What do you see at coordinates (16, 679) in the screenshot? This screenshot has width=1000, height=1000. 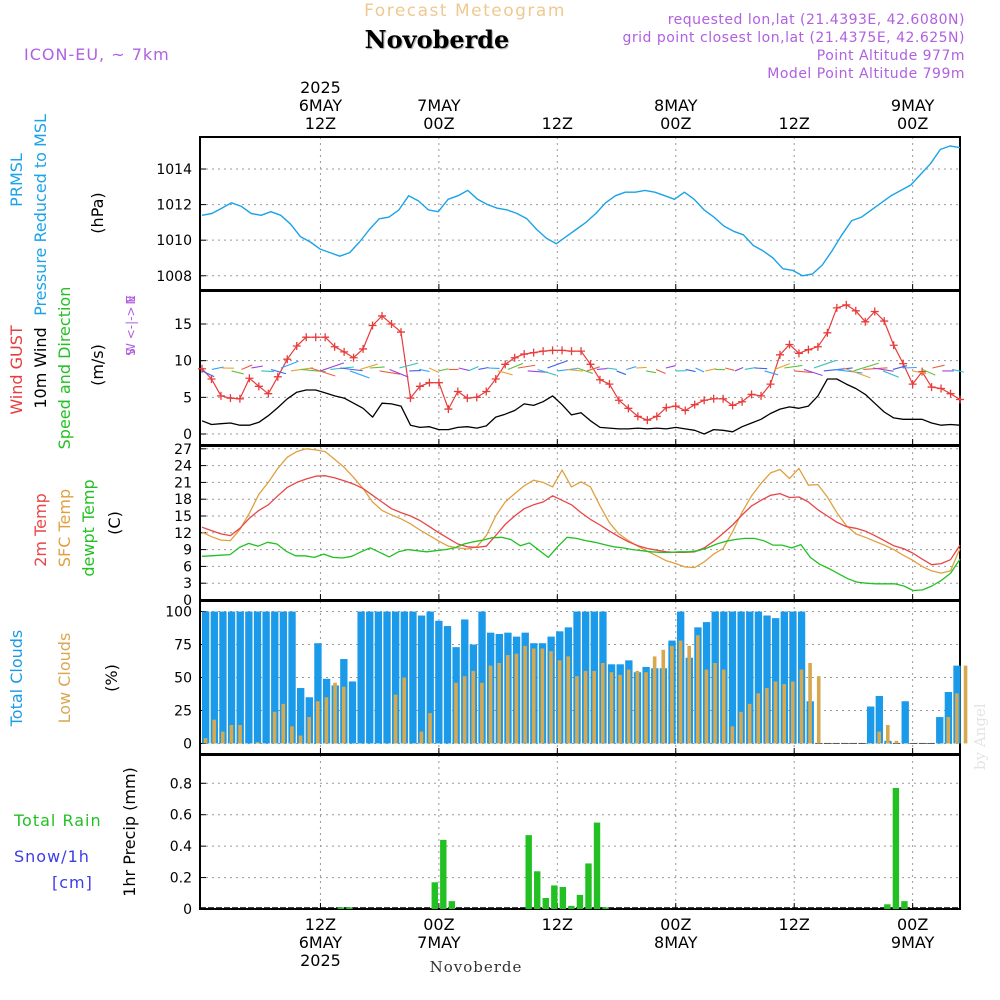 I see `total-clouds-label: Total Clouds` at bounding box center [16, 679].